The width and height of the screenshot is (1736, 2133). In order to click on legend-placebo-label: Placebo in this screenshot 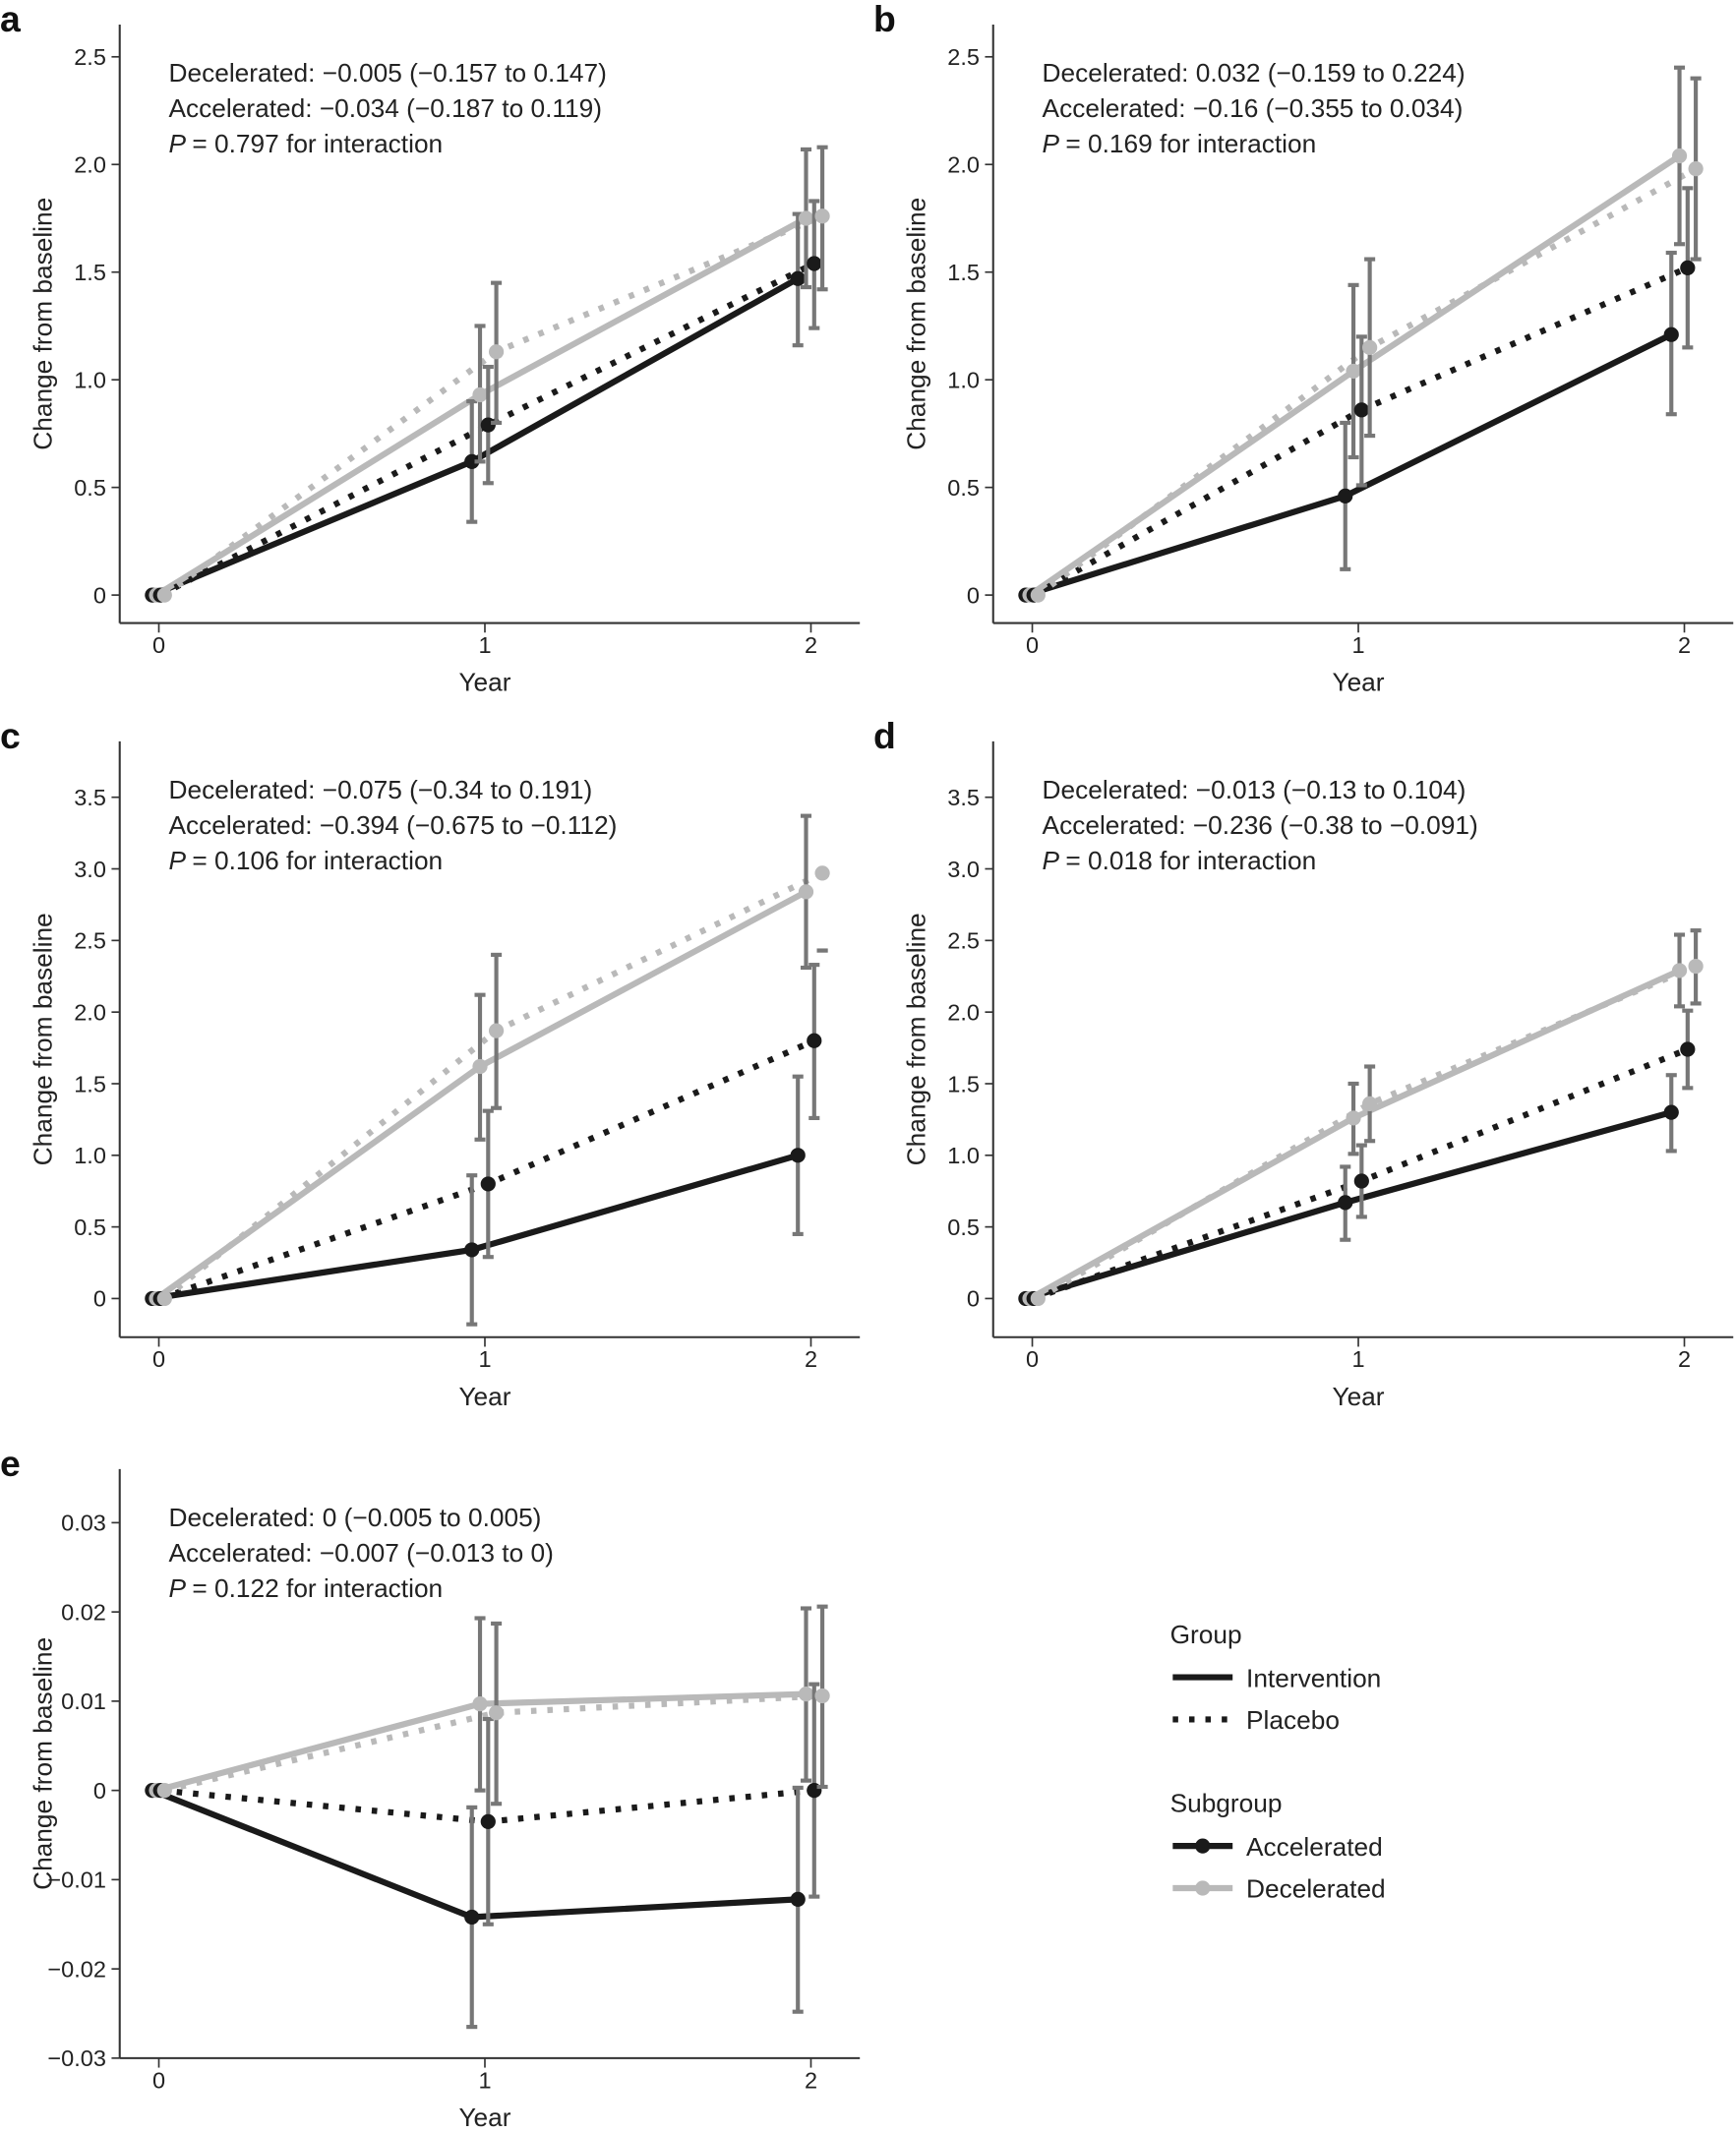, I will do `click(1293, 1720)`.